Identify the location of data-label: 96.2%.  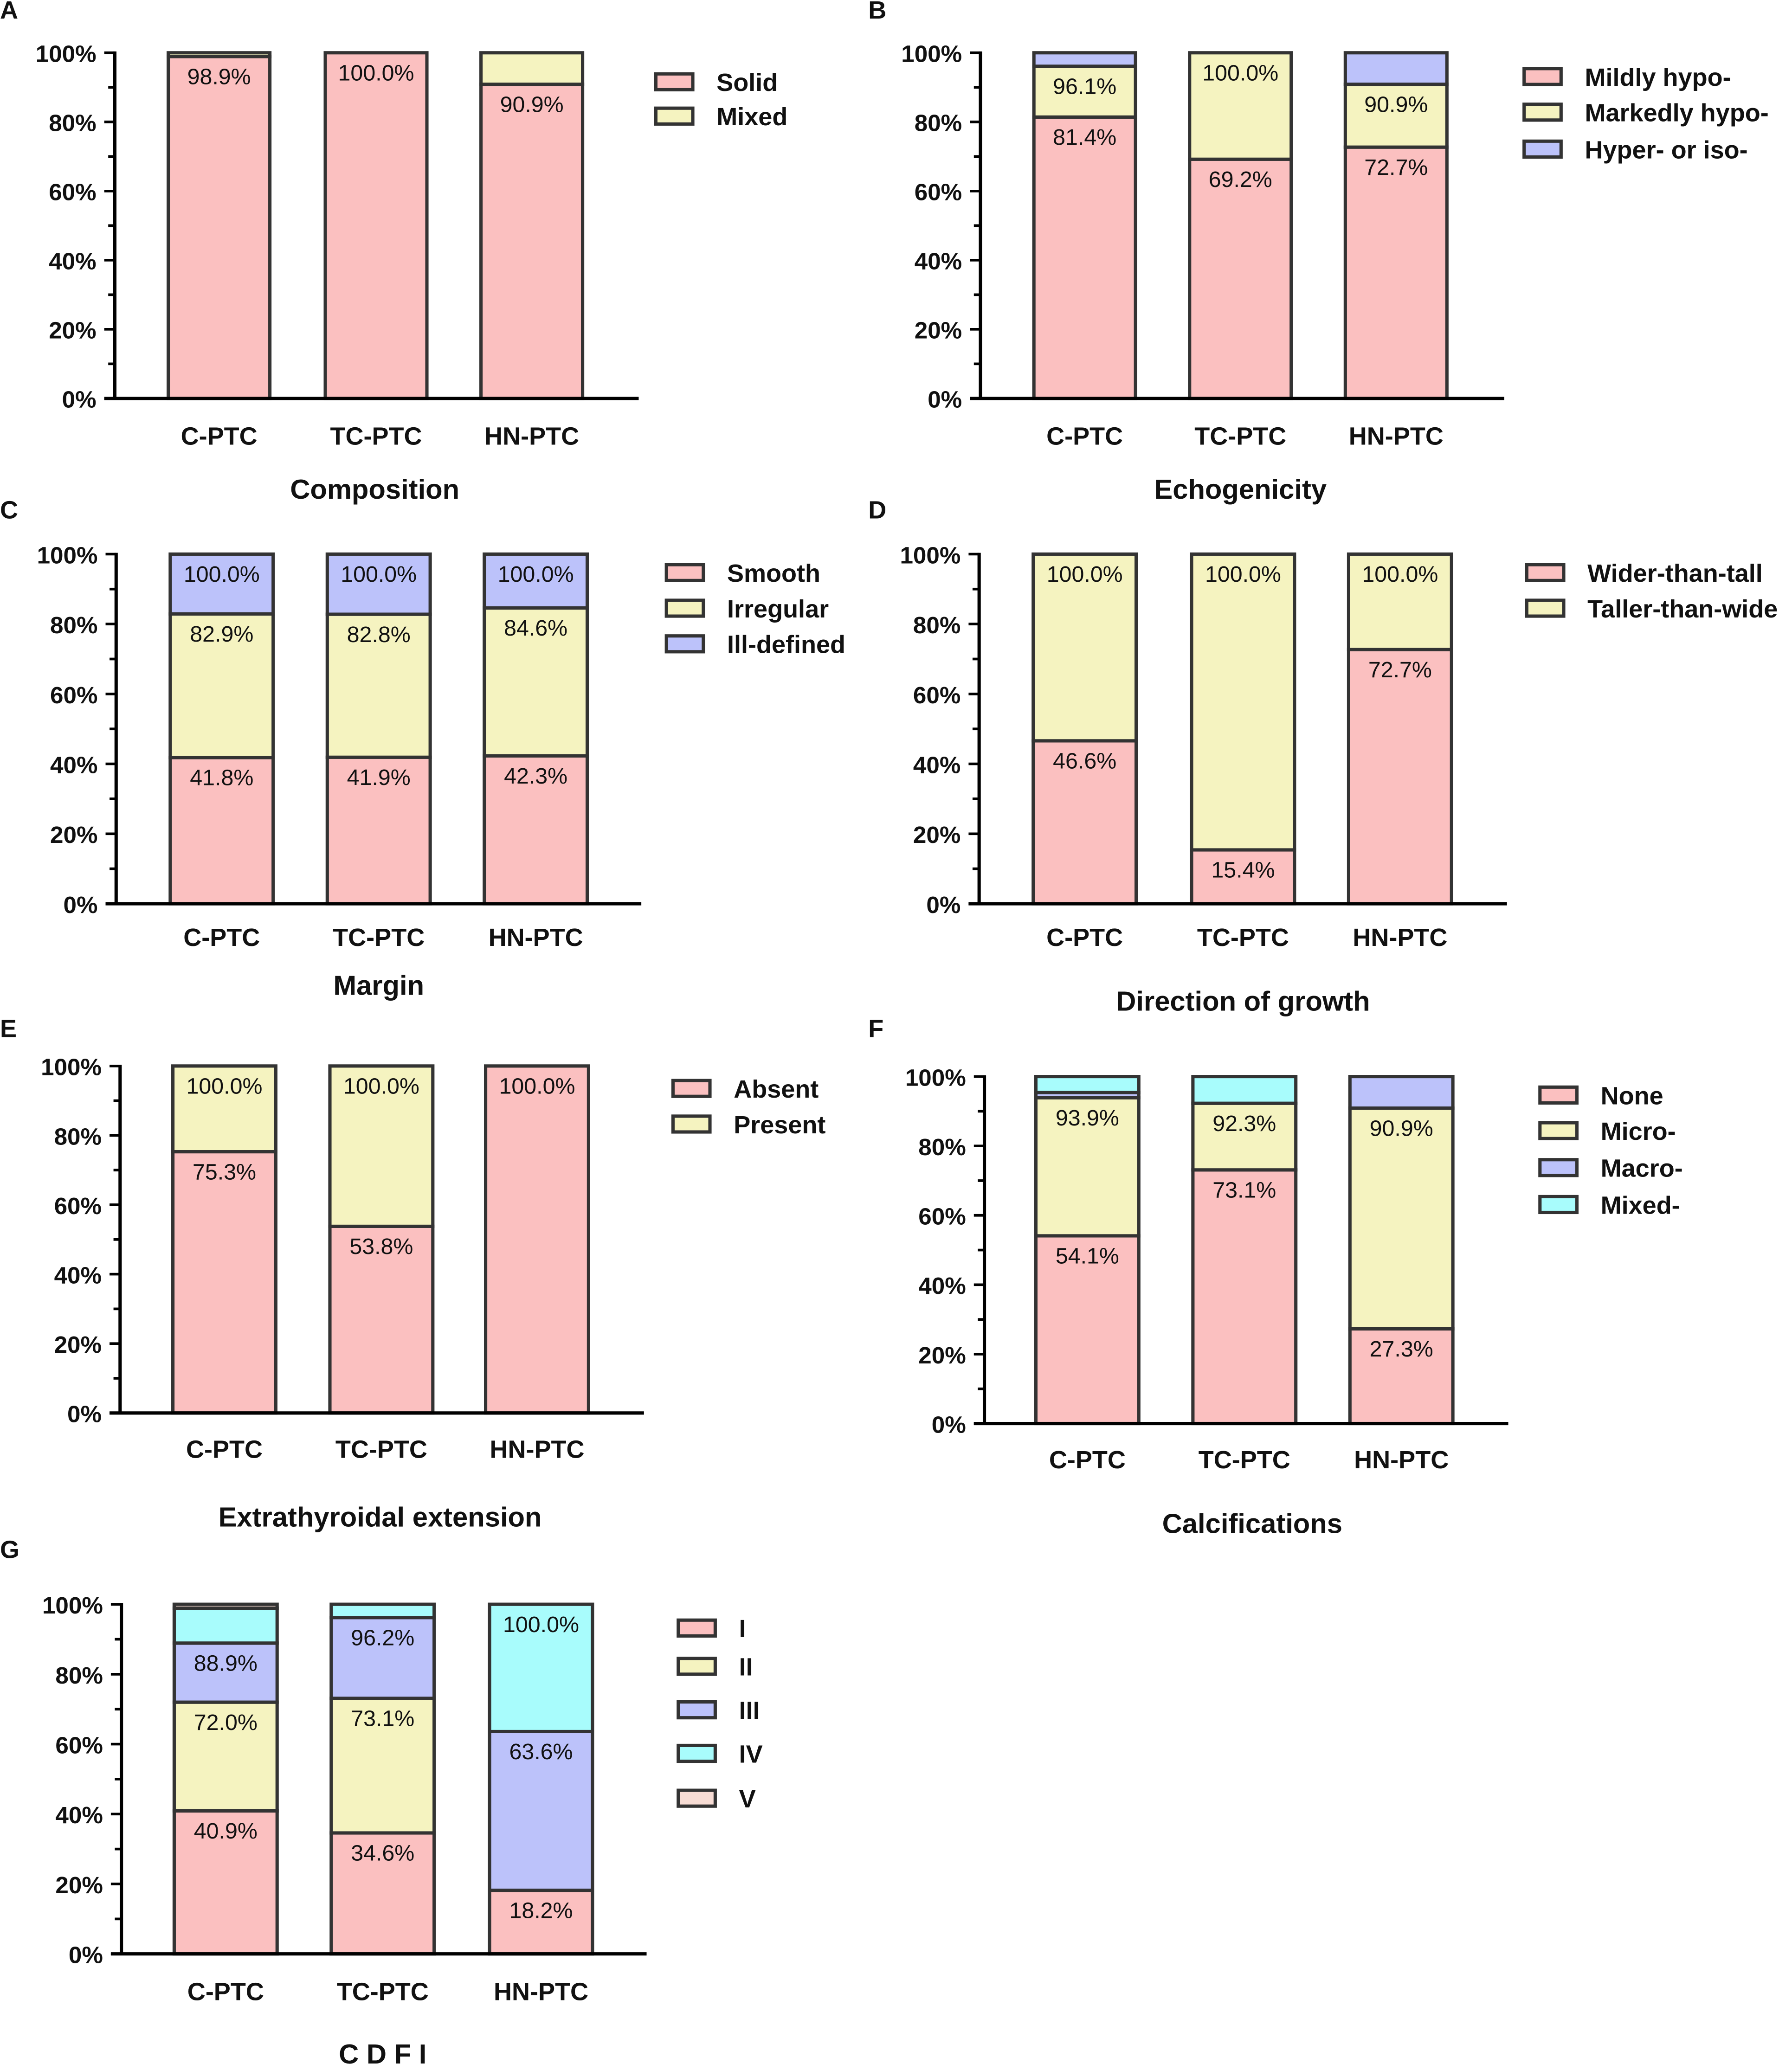
(382, 1637).